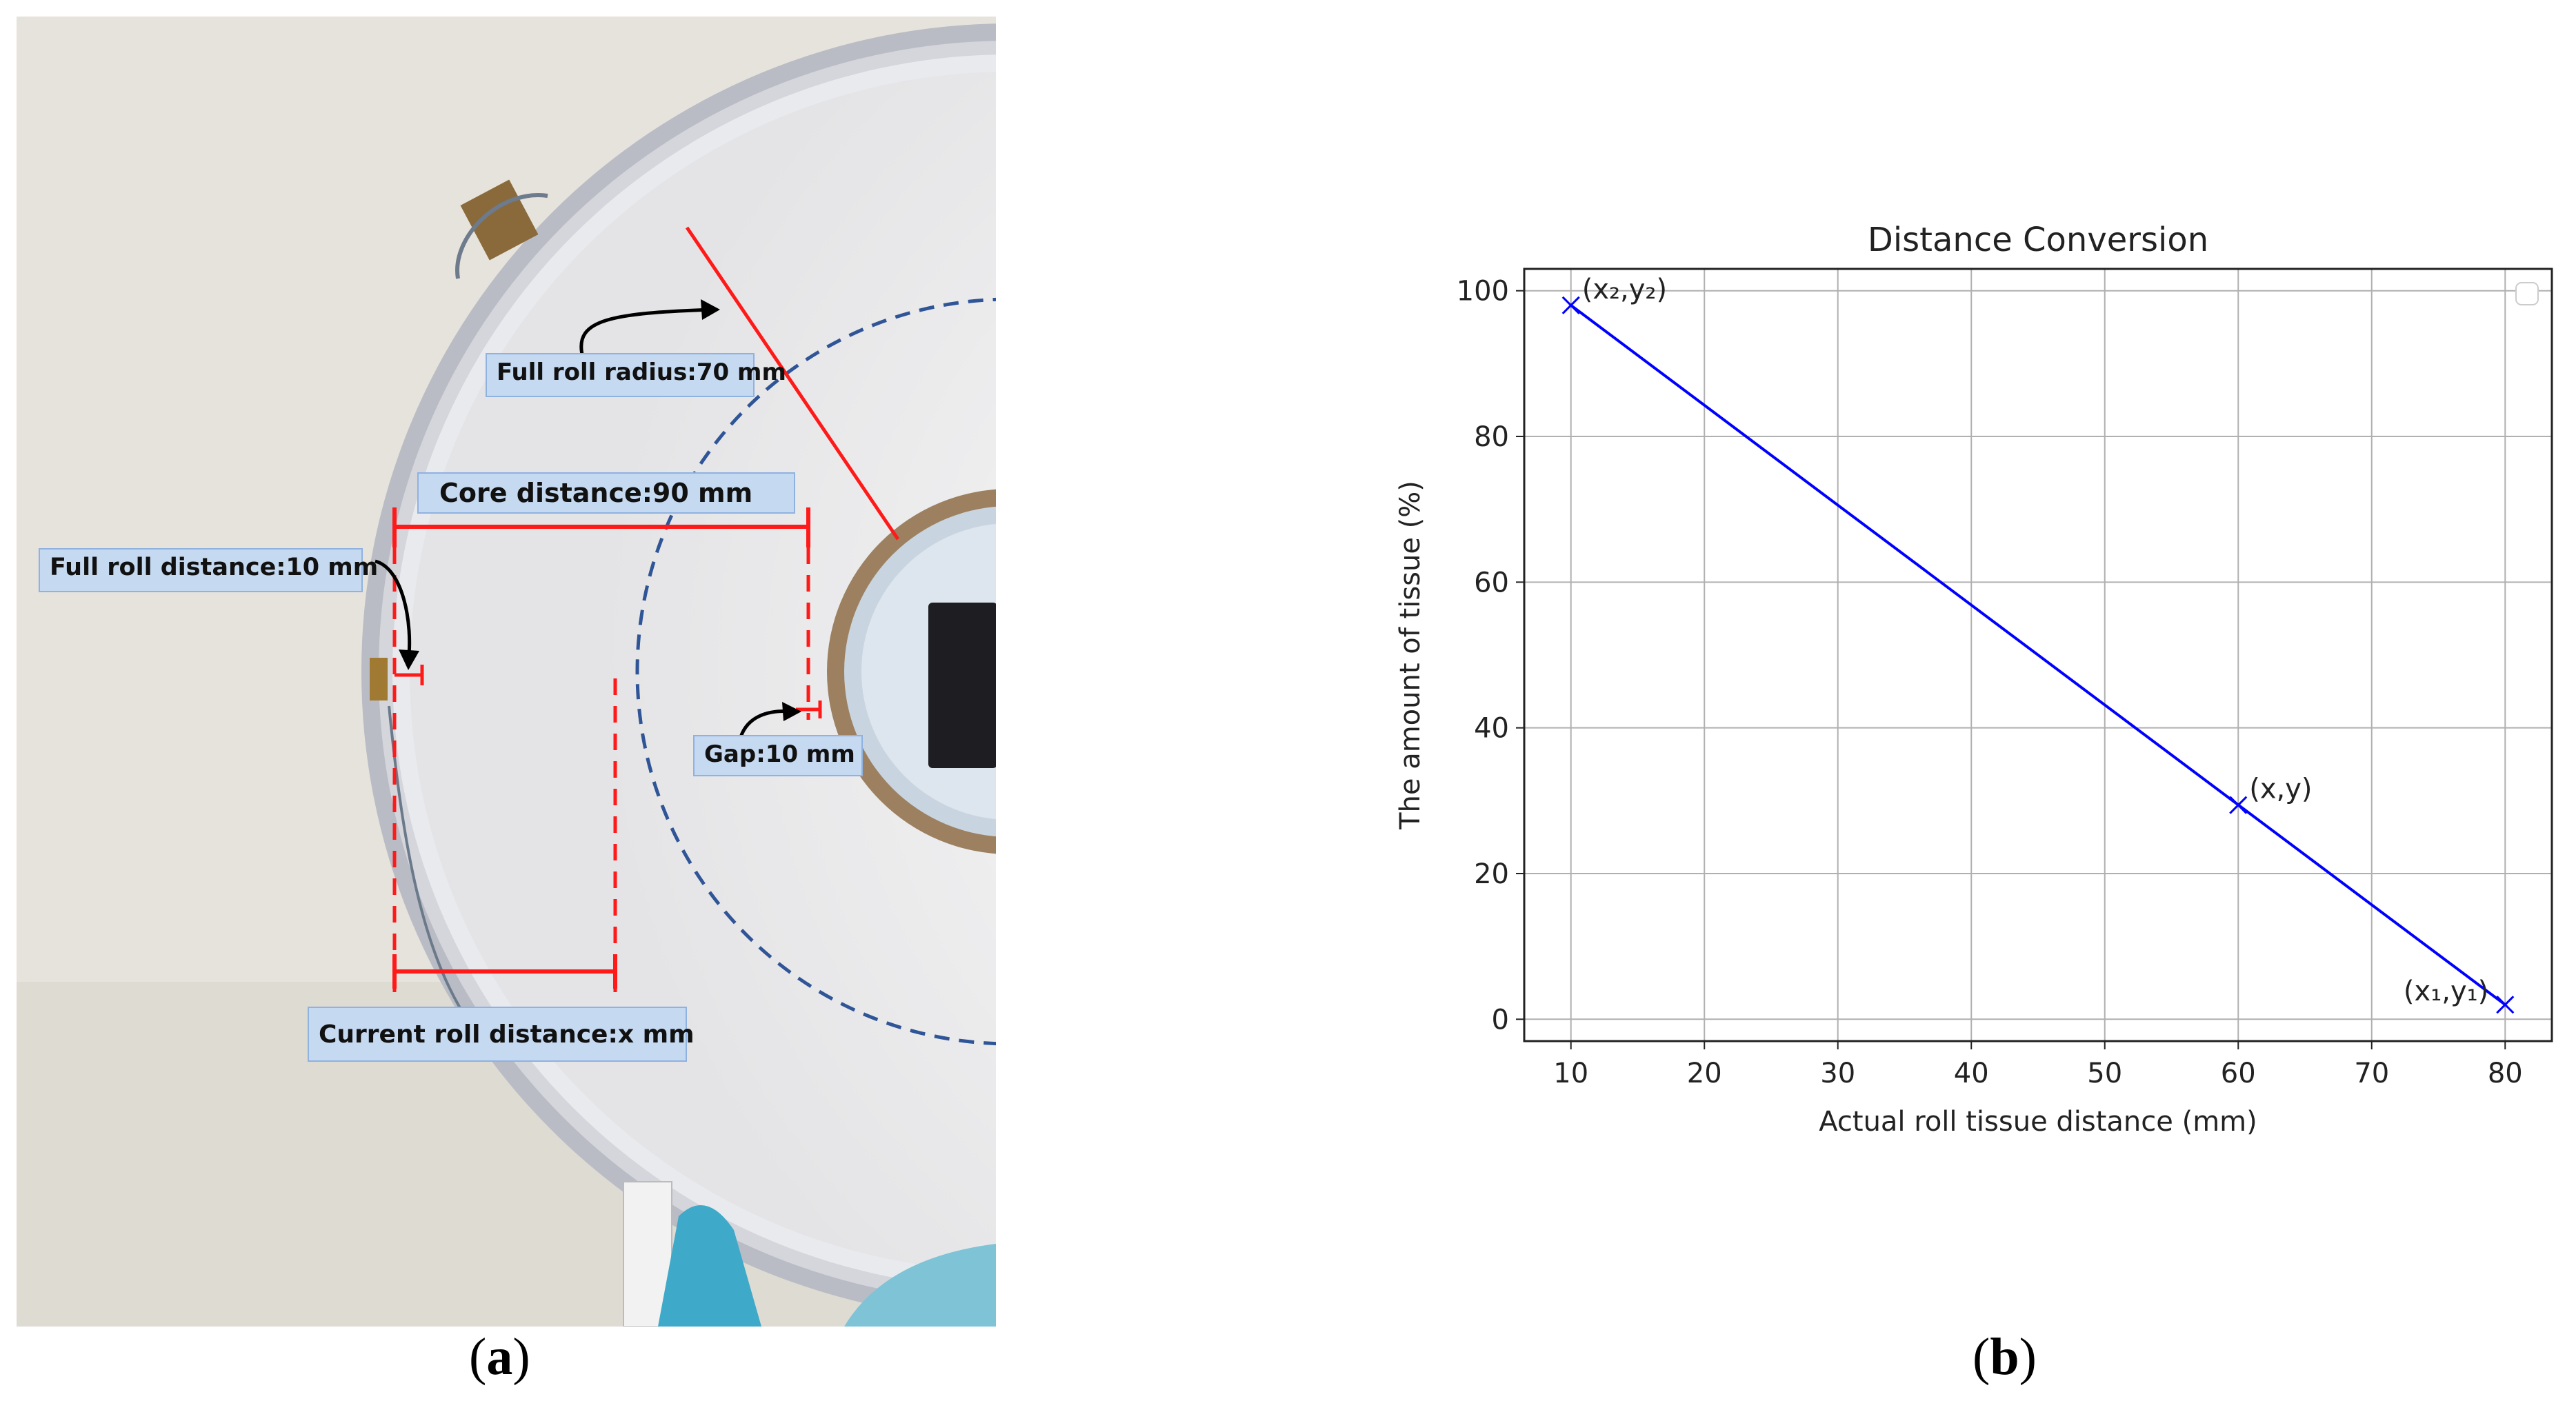 The image size is (2576, 1401). What do you see at coordinates (1491, 729) in the screenshot?
I see `y-tick-label: 40` at bounding box center [1491, 729].